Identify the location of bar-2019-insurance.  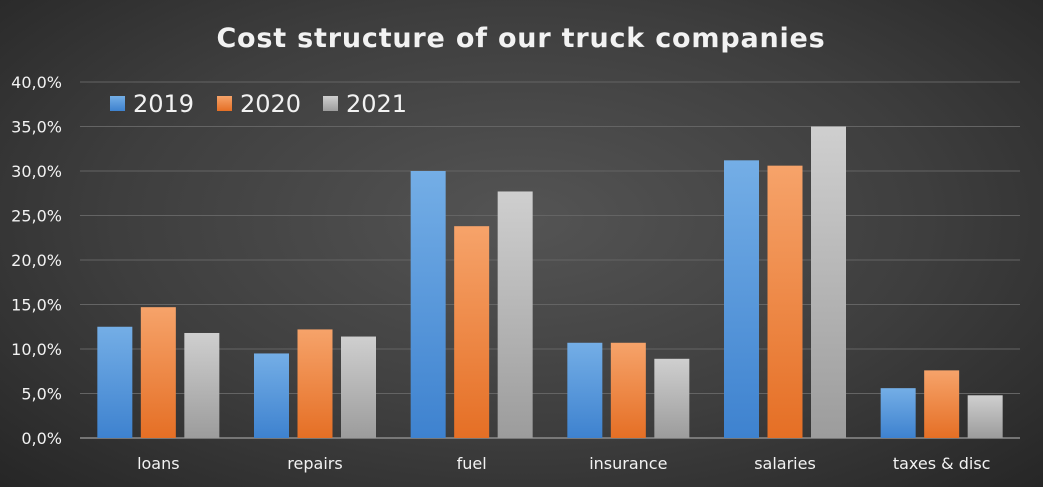
(585, 390).